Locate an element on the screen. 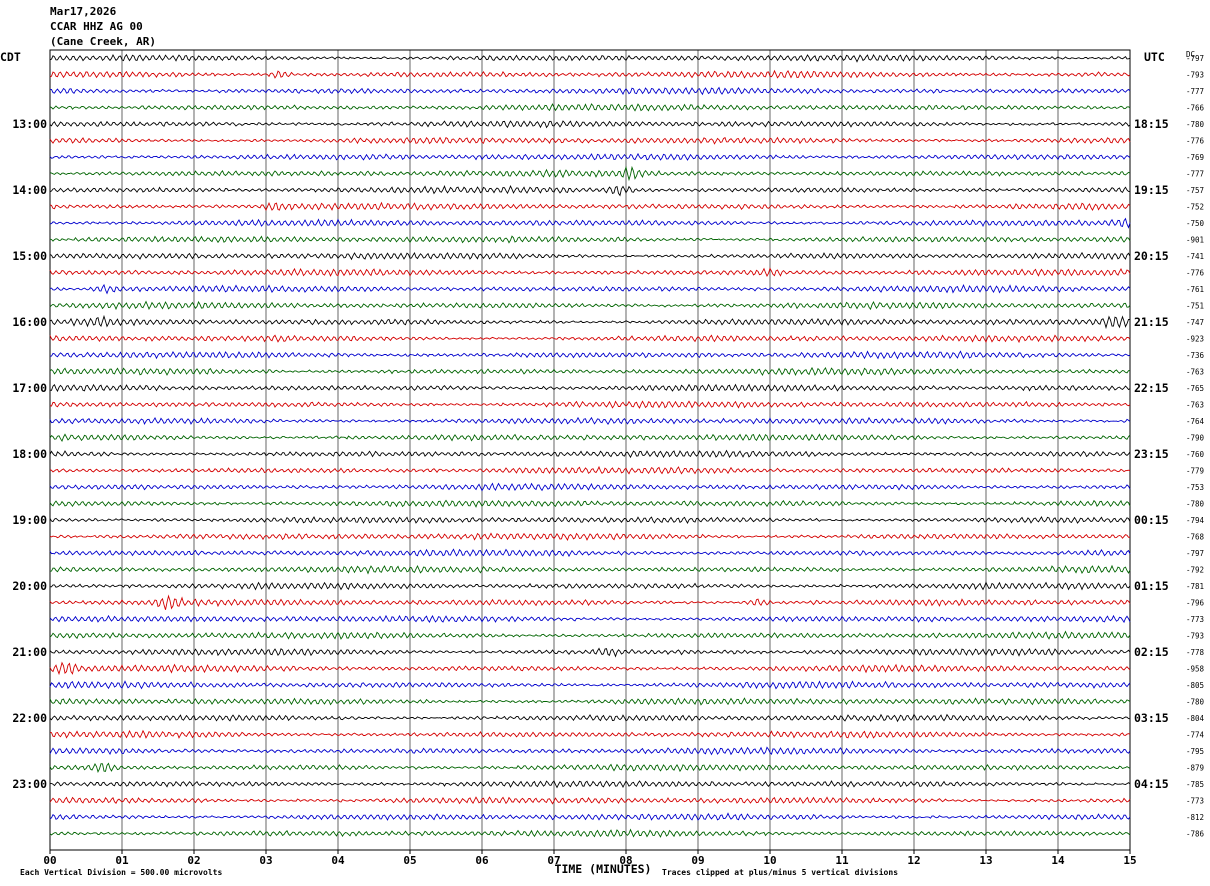 The width and height of the screenshot is (1210, 886). cdt-hour-label: 19:00 is located at coordinates (29, 520).